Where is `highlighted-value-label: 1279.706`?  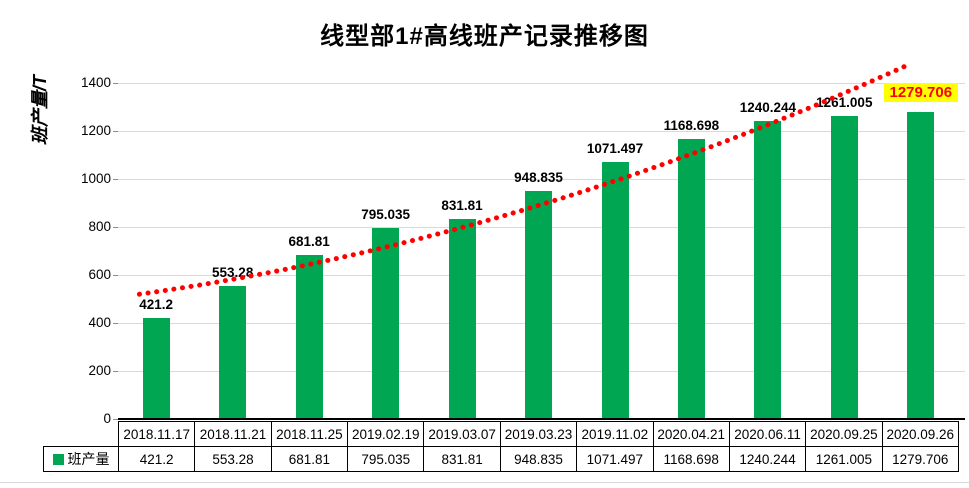 highlighted-value-label: 1279.706 is located at coordinates (921, 92).